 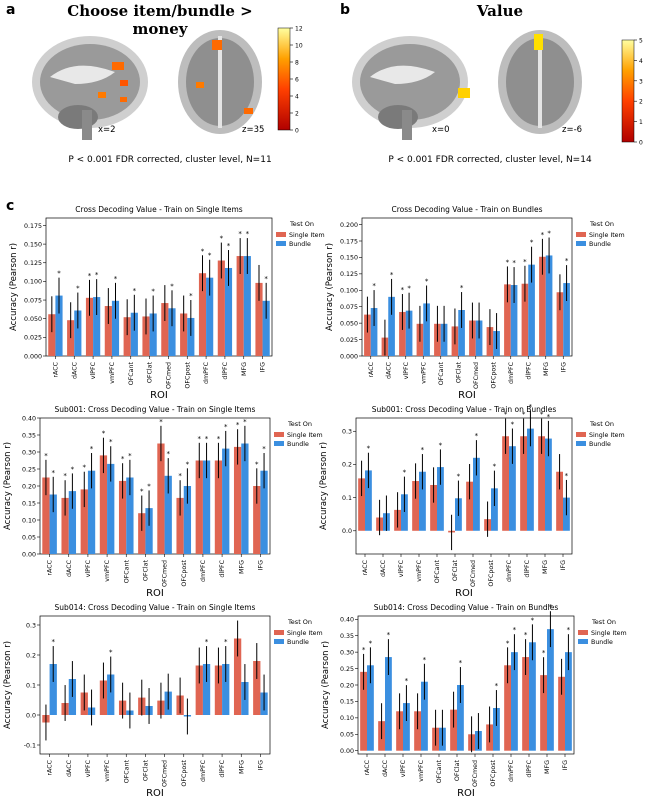 What do you see at coordinates (10, 206) in the screenshot?
I see `panel-c-letter: c` at bounding box center [10, 206].